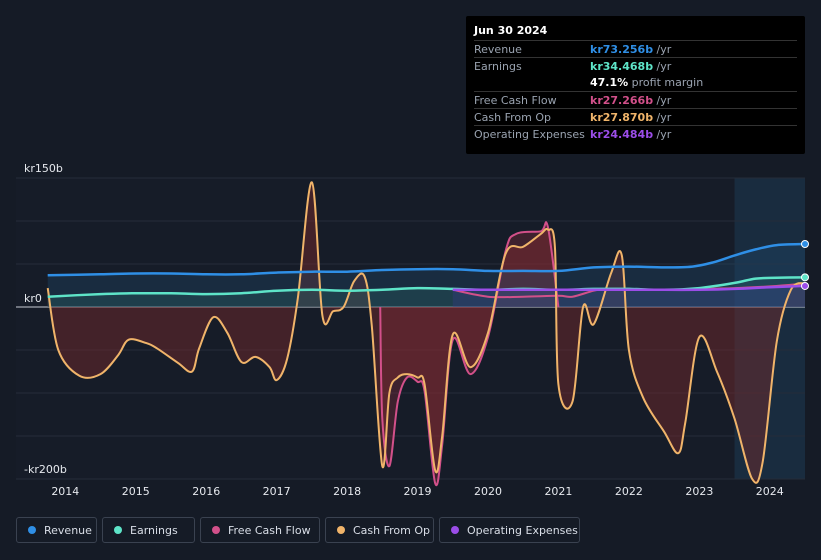 Image resolution: width=821 pixels, height=560 pixels. I want to click on x-tick-label: 2023, so click(699, 491).